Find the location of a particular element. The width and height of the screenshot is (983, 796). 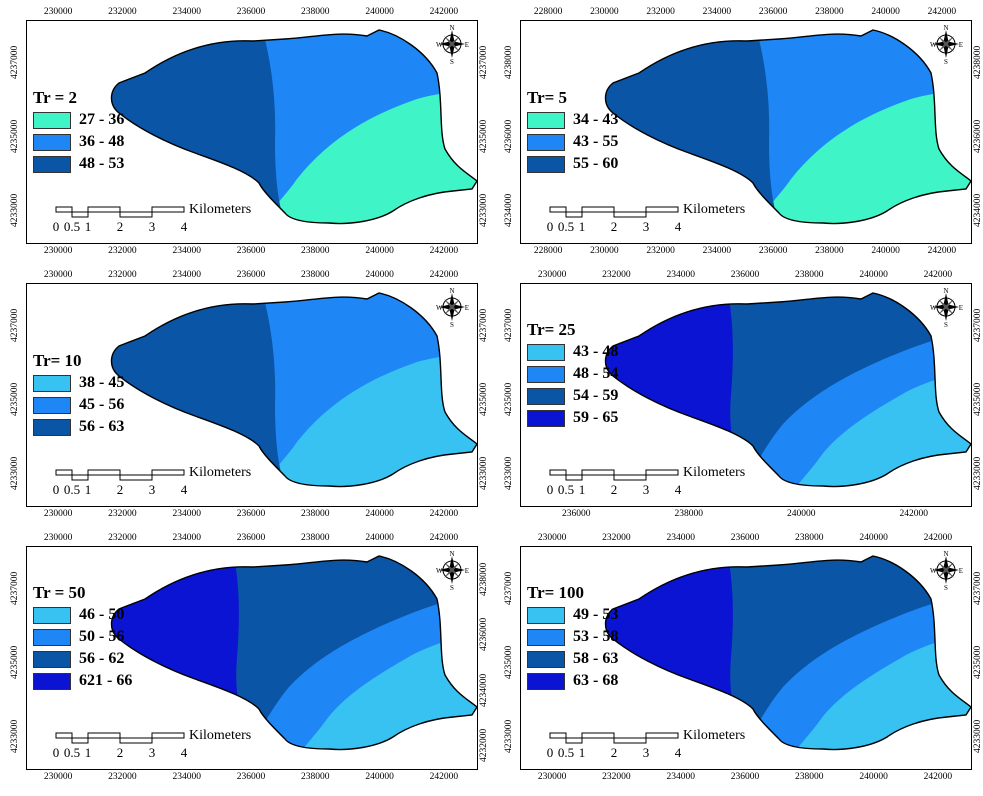

x-tick-top: 232000 is located at coordinates (660, 12).